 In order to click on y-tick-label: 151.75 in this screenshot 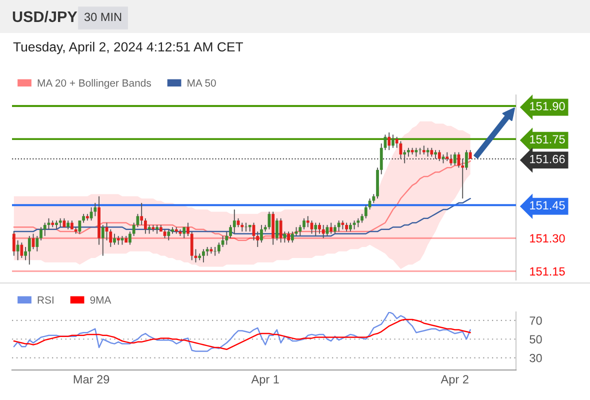, I will do `click(547, 139)`.